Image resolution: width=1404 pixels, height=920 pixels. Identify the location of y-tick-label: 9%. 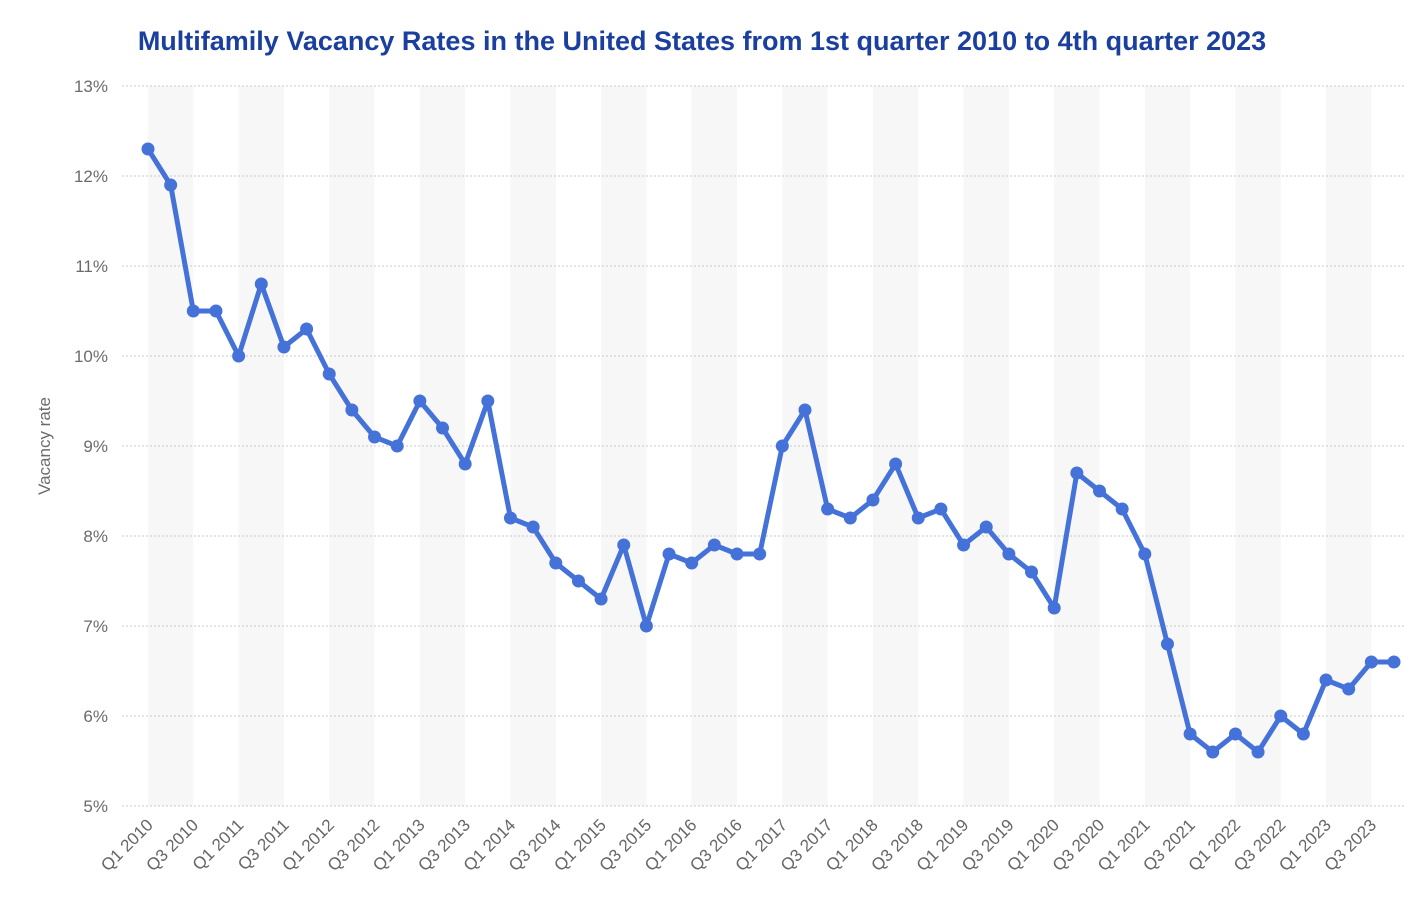
(95, 446).